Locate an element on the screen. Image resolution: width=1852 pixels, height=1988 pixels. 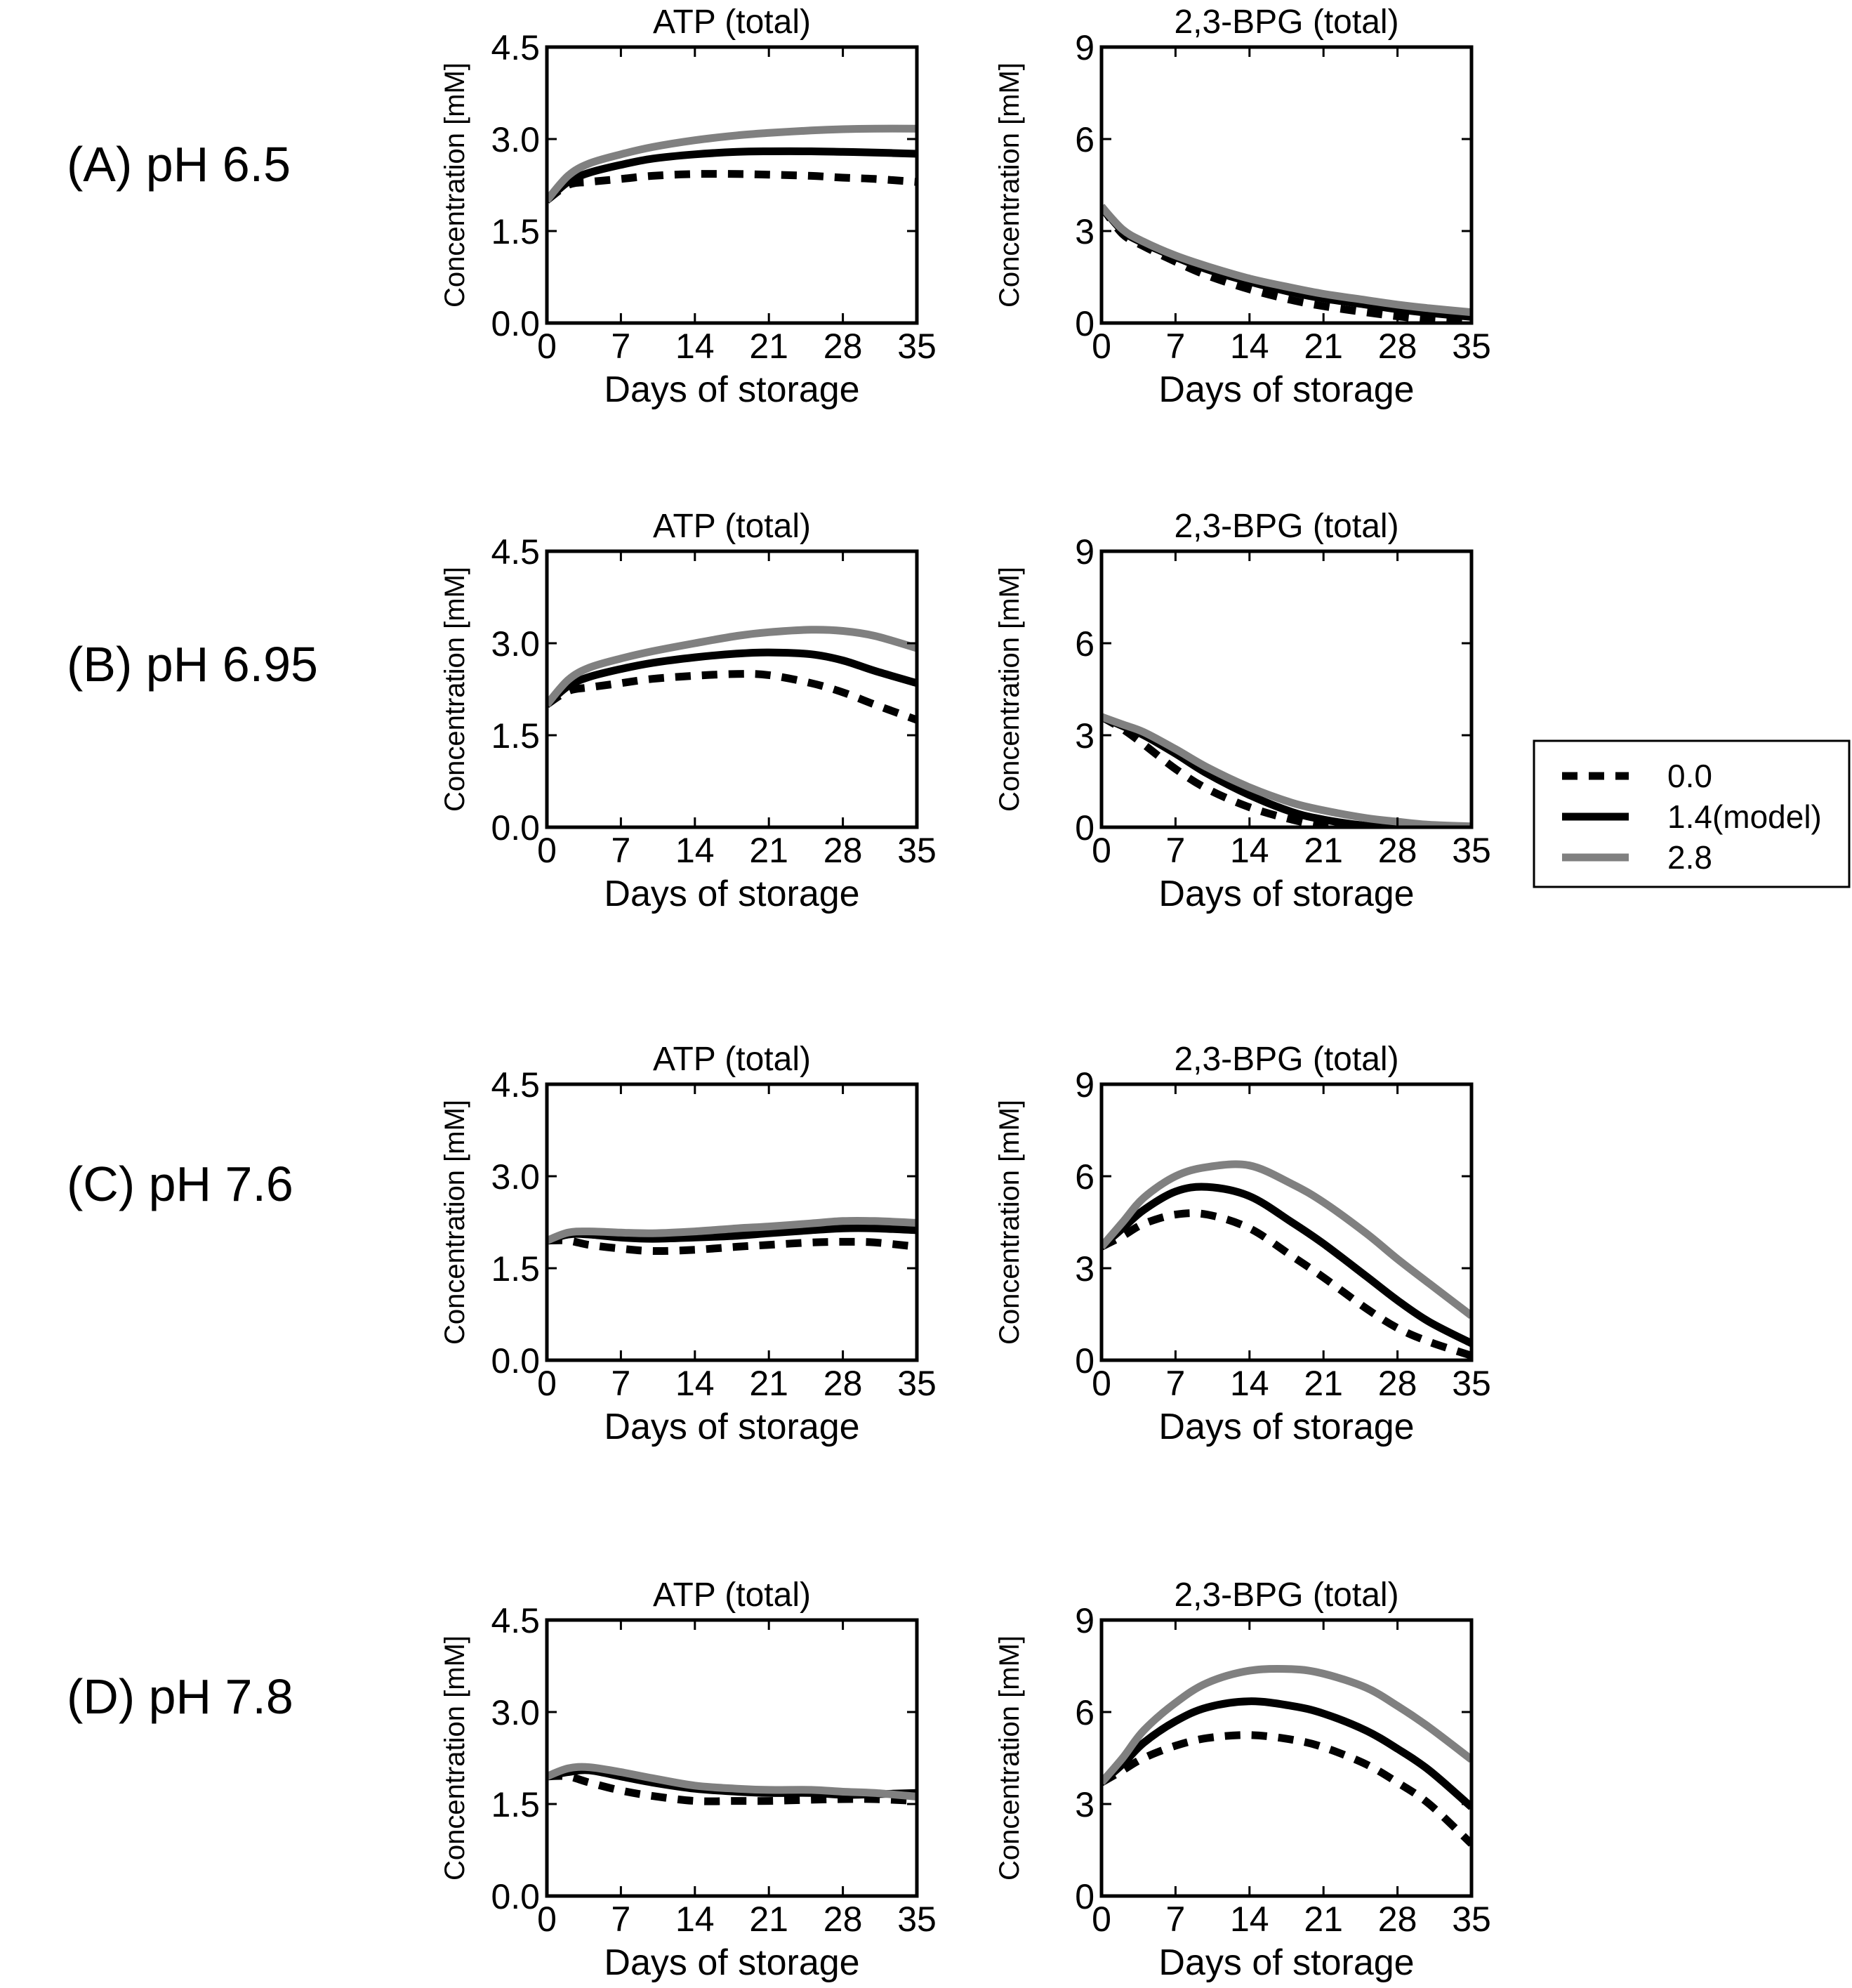
panel-label: (A) pH 6.5 is located at coordinates (179, 165).